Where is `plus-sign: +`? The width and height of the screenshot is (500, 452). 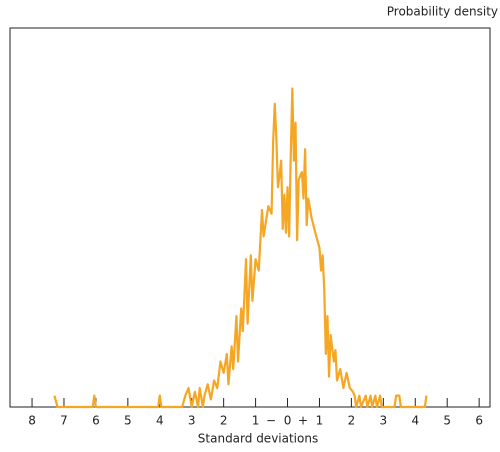 plus-sign: + is located at coordinates (303, 421).